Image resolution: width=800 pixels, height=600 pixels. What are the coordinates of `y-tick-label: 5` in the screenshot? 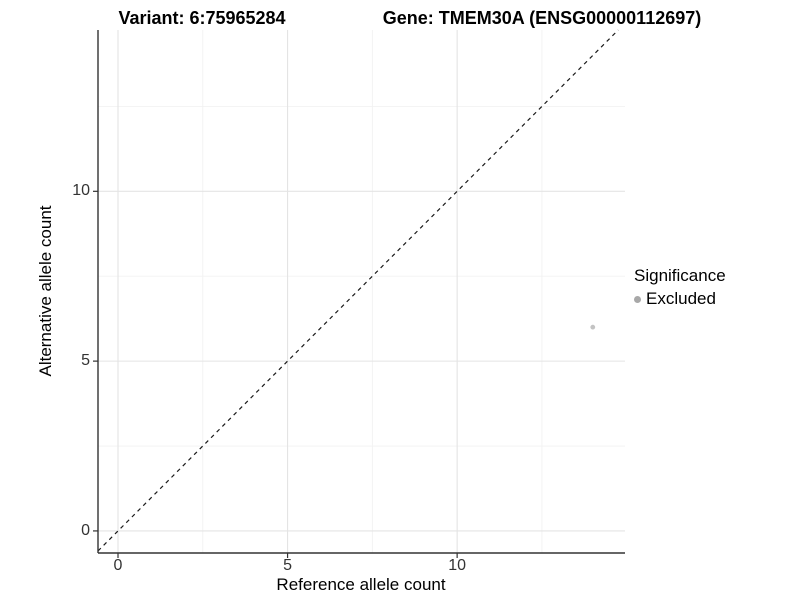 It's located at (85, 361).